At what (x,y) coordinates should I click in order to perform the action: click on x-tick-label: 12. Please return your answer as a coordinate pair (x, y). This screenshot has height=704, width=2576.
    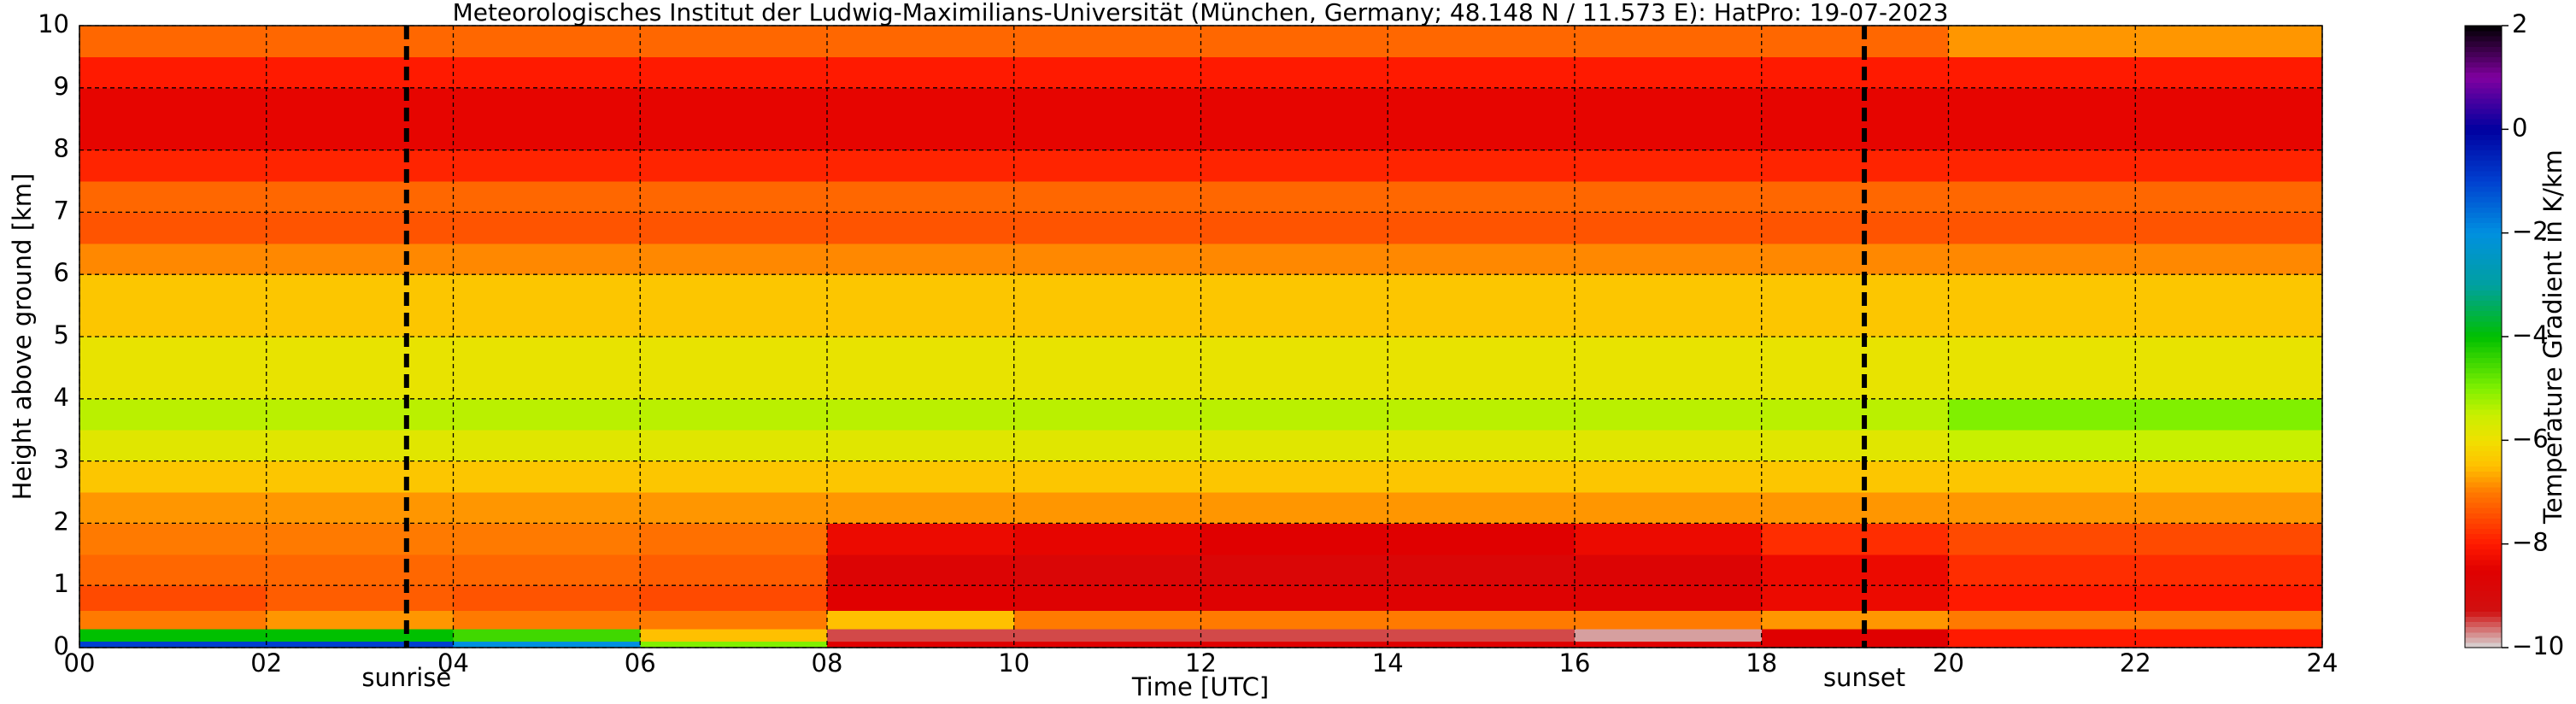
    Looking at the image, I should click on (1201, 663).